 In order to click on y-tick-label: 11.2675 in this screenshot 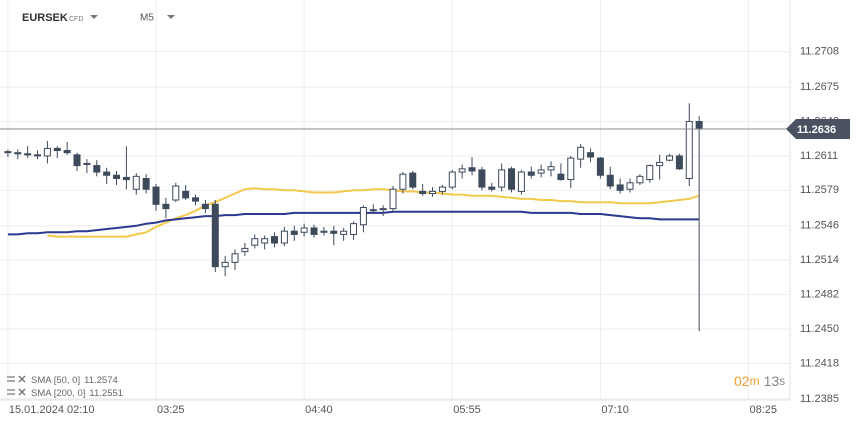, I will do `click(819, 87)`.